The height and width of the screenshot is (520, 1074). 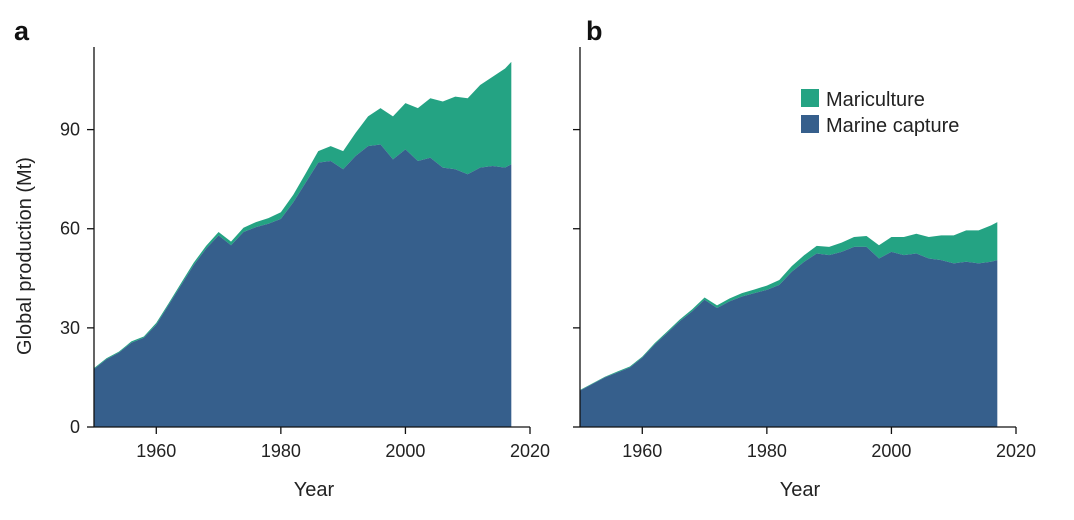 I want to click on area-marine-capture-b, so click(x=789, y=336).